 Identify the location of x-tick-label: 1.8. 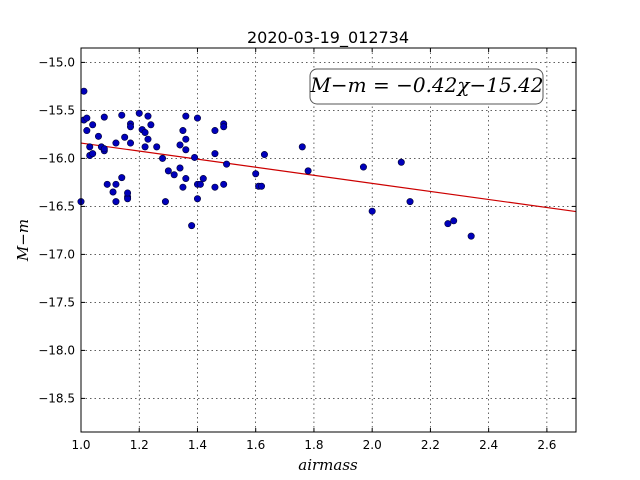
(313, 445).